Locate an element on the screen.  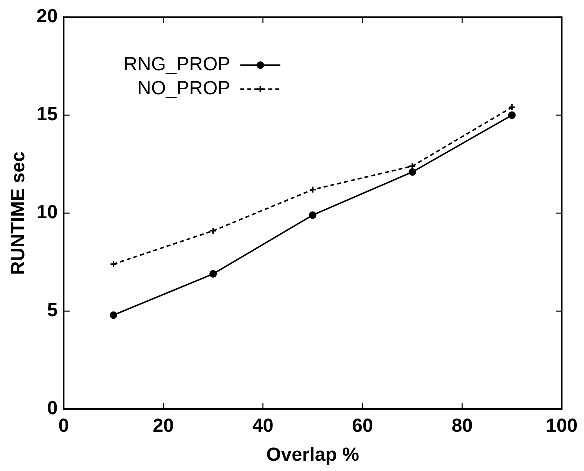
y-tick-label: 20 is located at coordinates (47, 17).